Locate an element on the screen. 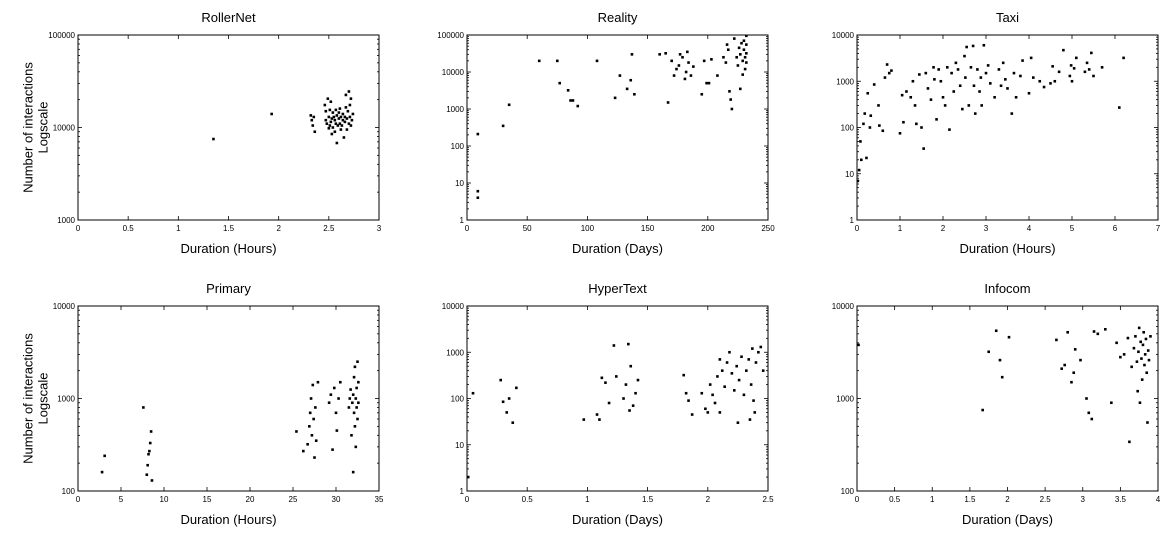 The height and width of the screenshot is (542, 1163). y-tick-label: 1 is located at coordinates (462, 220).